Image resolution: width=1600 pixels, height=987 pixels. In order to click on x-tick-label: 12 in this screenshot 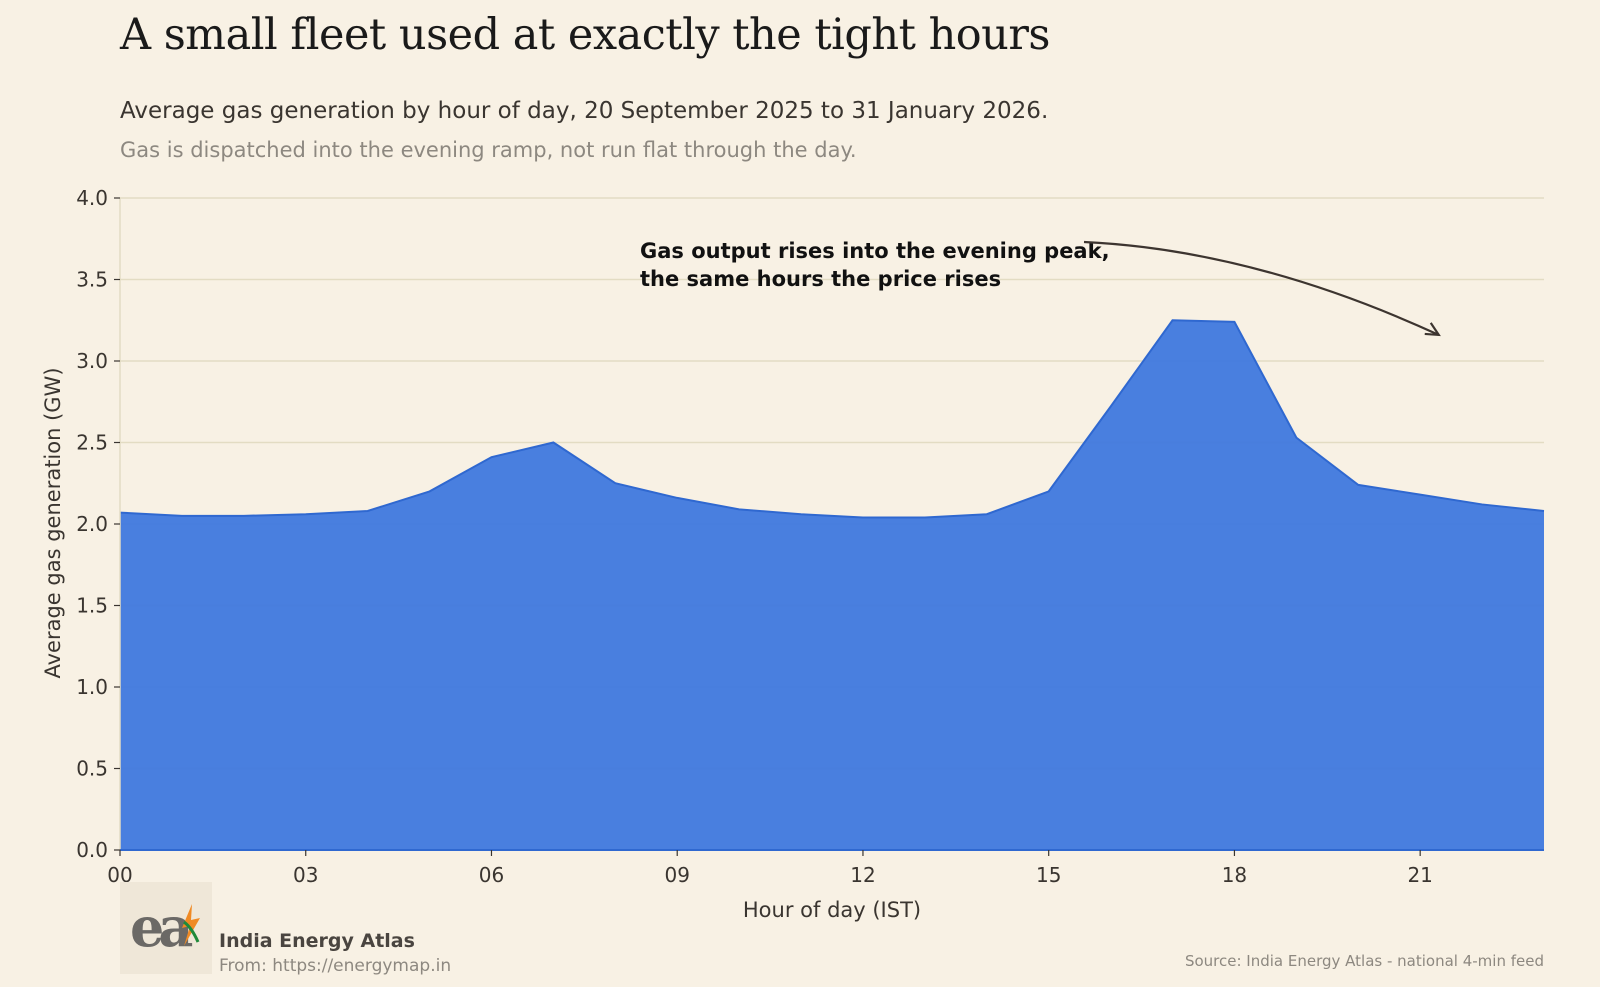, I will do `click(862, 875)`.